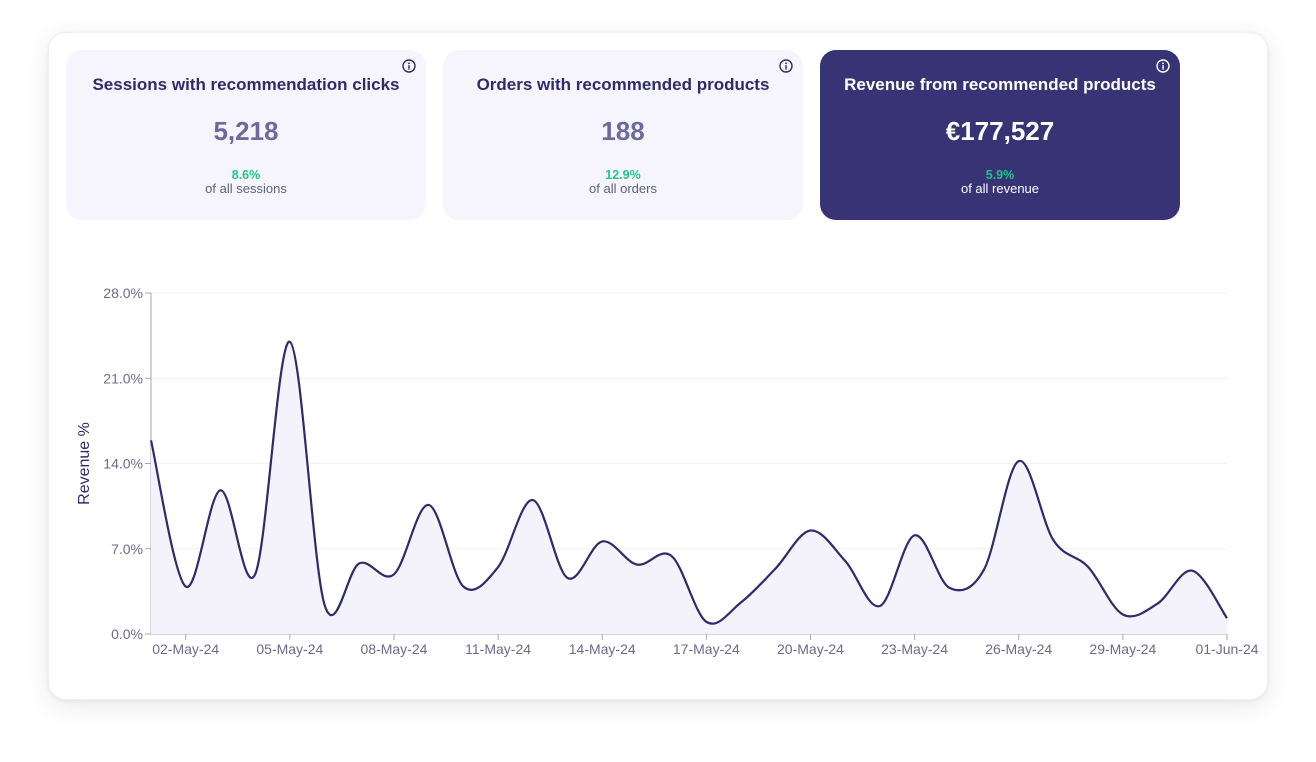 The height and width of the screenshot is (762, 1316). Describe the element at coordinates (246, 131) in the screenshot. I see `kpi-value: 5,218` at that location.